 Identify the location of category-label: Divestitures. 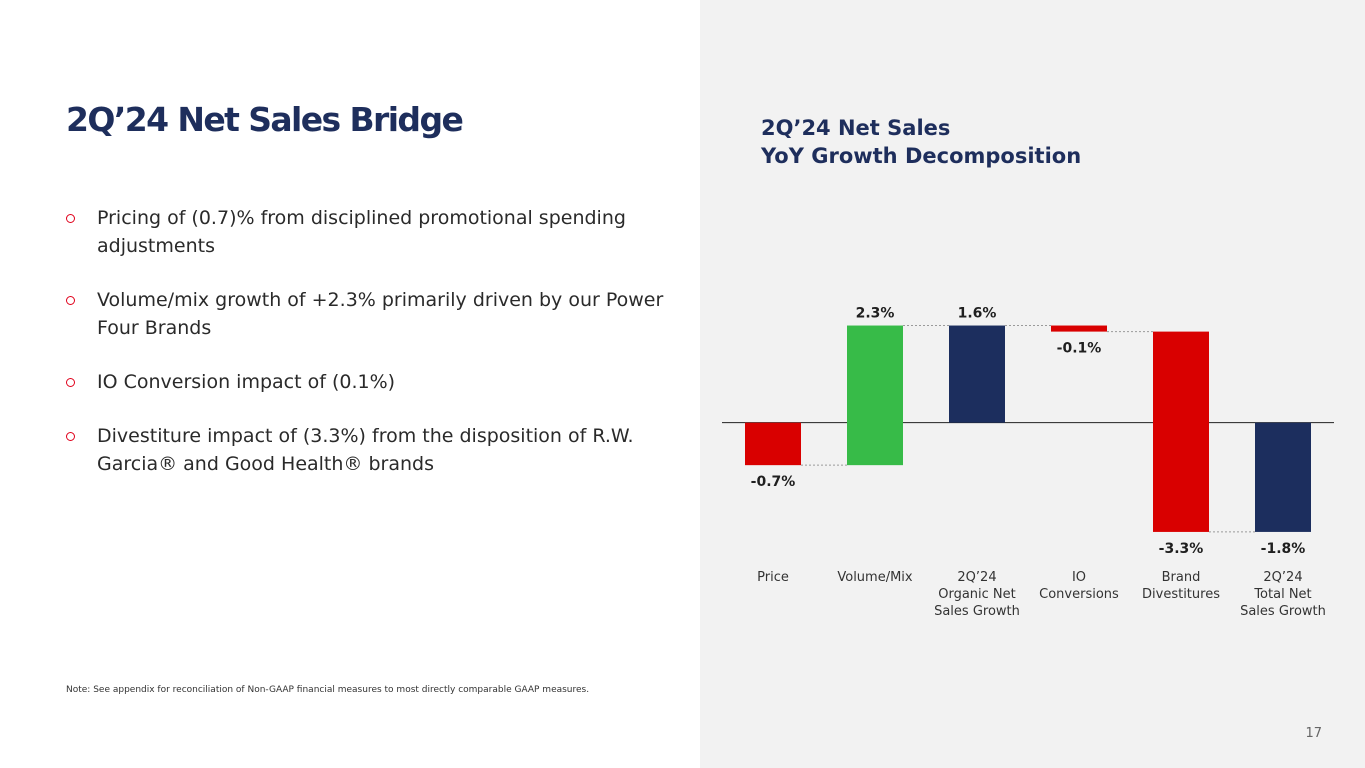
(1181, 594).